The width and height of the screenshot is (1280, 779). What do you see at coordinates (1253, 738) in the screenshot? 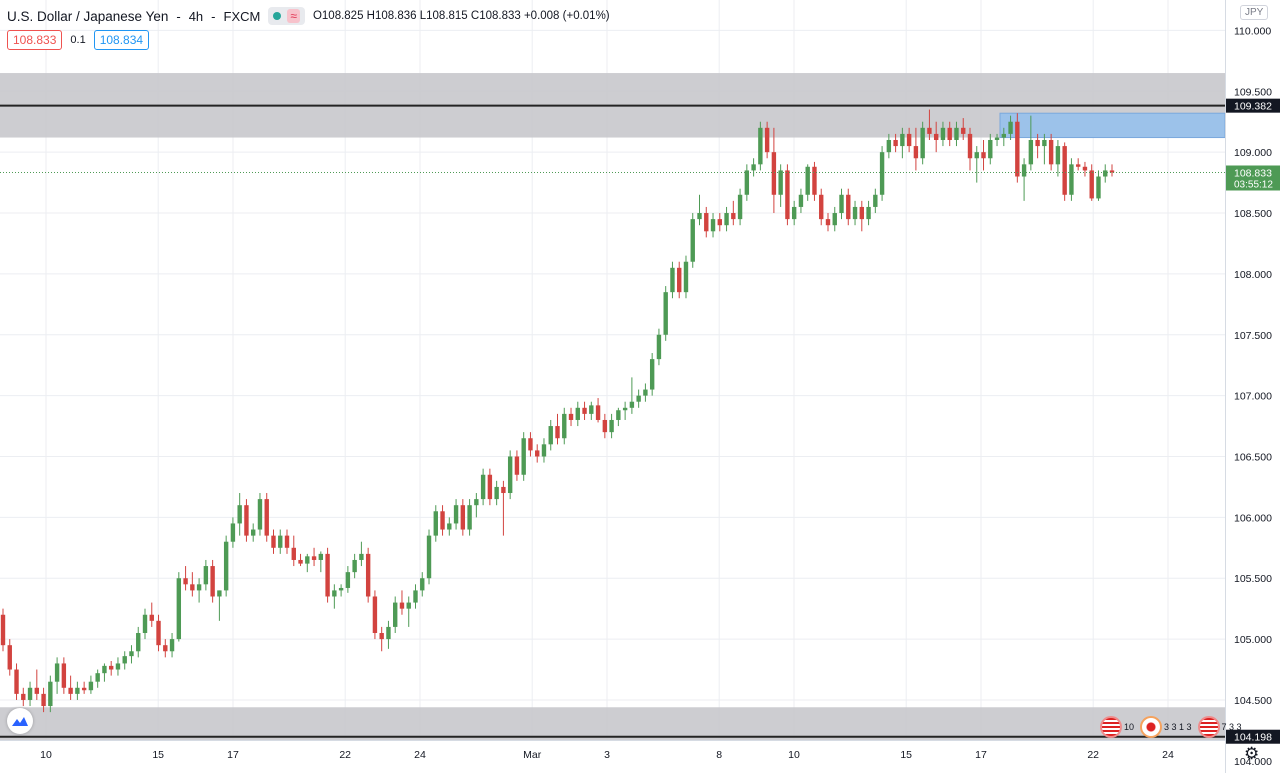
I see `level-price-label: 104.198` at bounding box center [1253, 738].